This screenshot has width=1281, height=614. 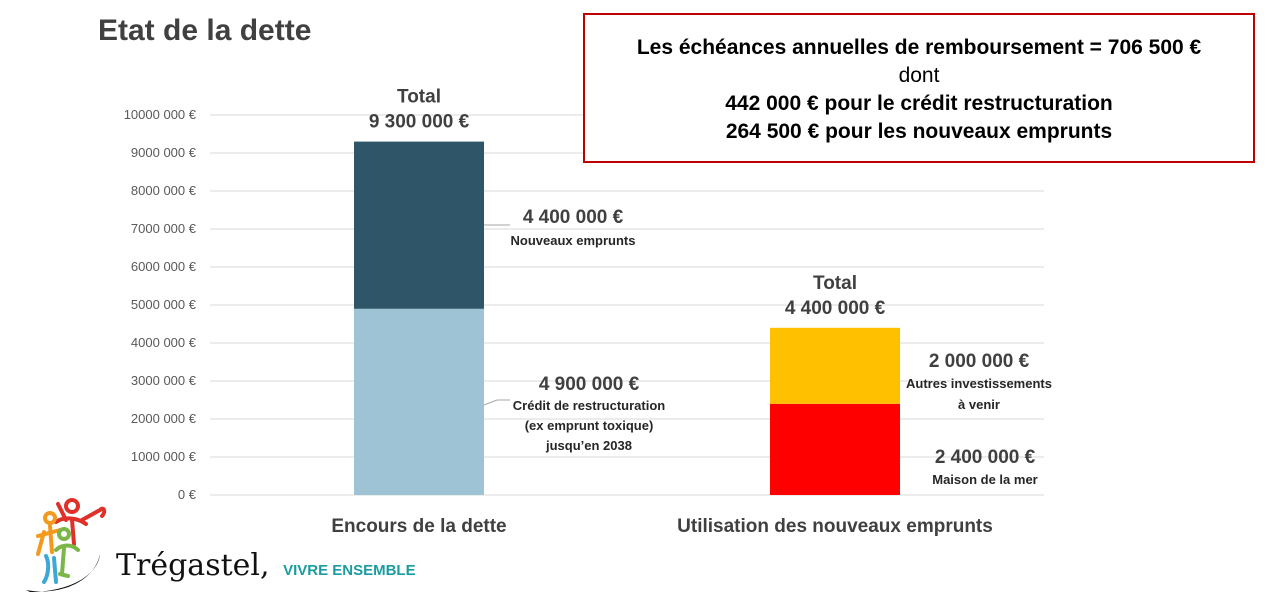 I want to click on segment-desc-label: Maison de la mer, so click(x=984, y=479).